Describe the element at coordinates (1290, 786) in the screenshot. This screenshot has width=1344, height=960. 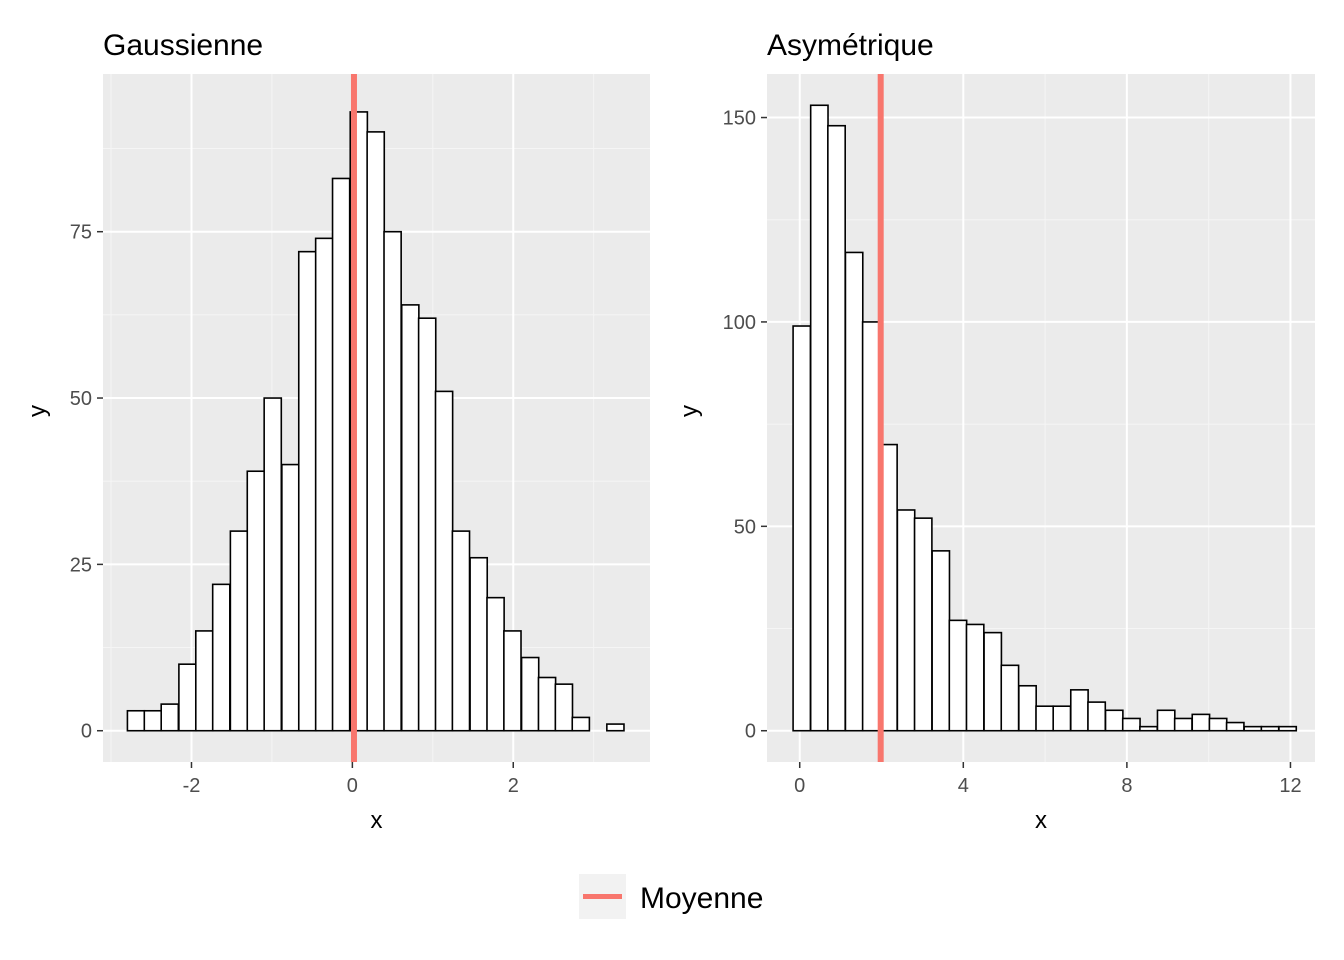
I see `x-tick-label: 12` at that location.